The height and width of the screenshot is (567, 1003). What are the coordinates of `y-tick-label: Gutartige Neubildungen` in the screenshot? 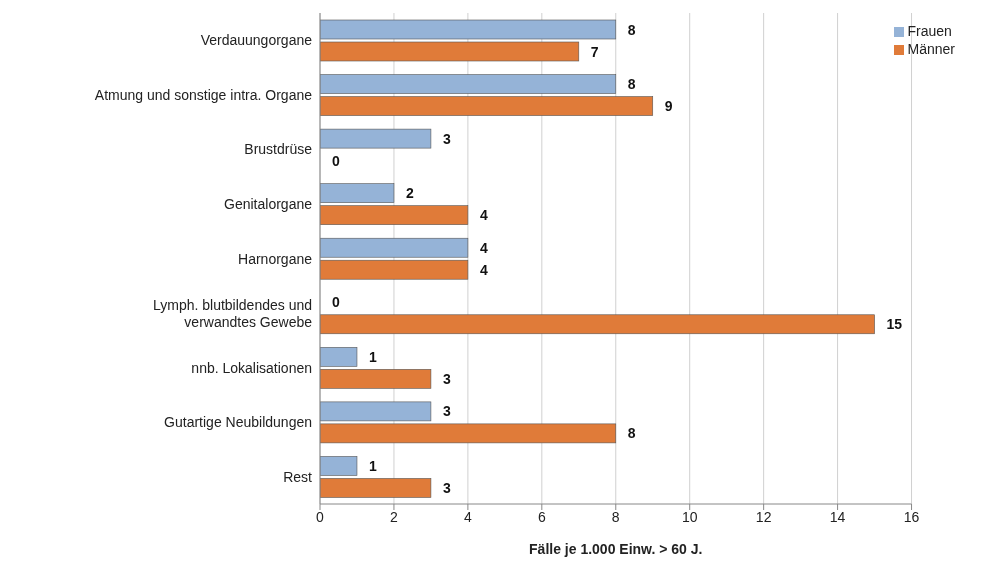 It's located at (238, 422).